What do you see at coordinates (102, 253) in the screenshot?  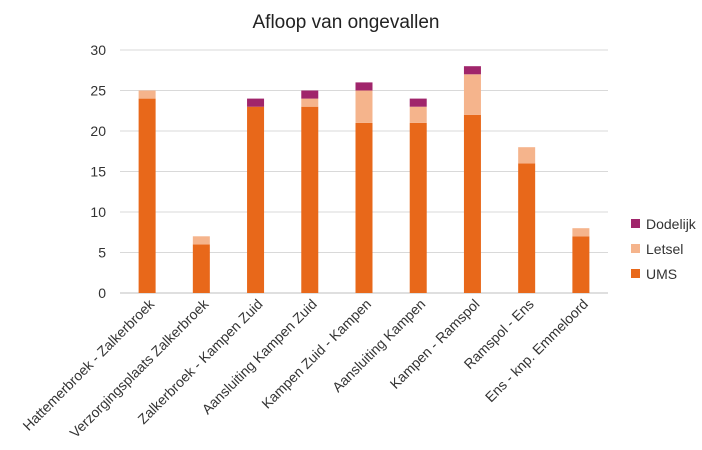 I see `y-tick-label: 5` at bounding box center [102, 253].